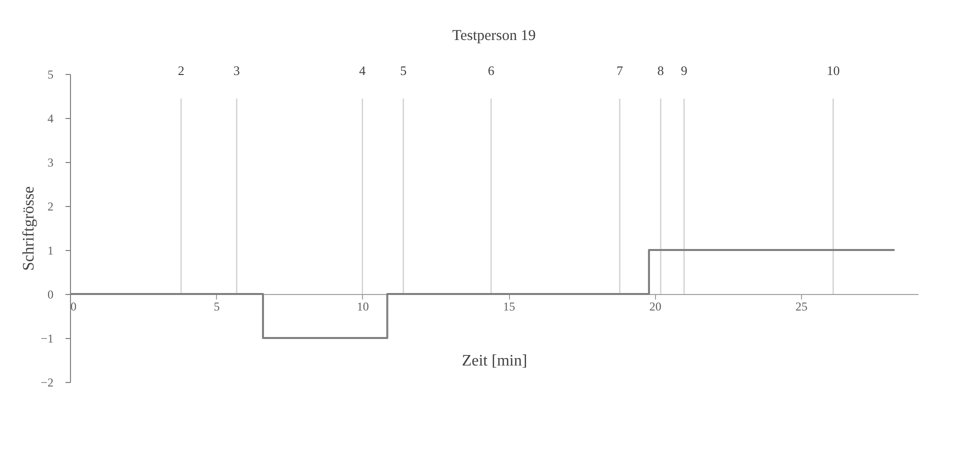  What do you see at coordinates (51, 295) in the screenshot?
I see `y-tick-label: 0` at bounding box center [51, 295].